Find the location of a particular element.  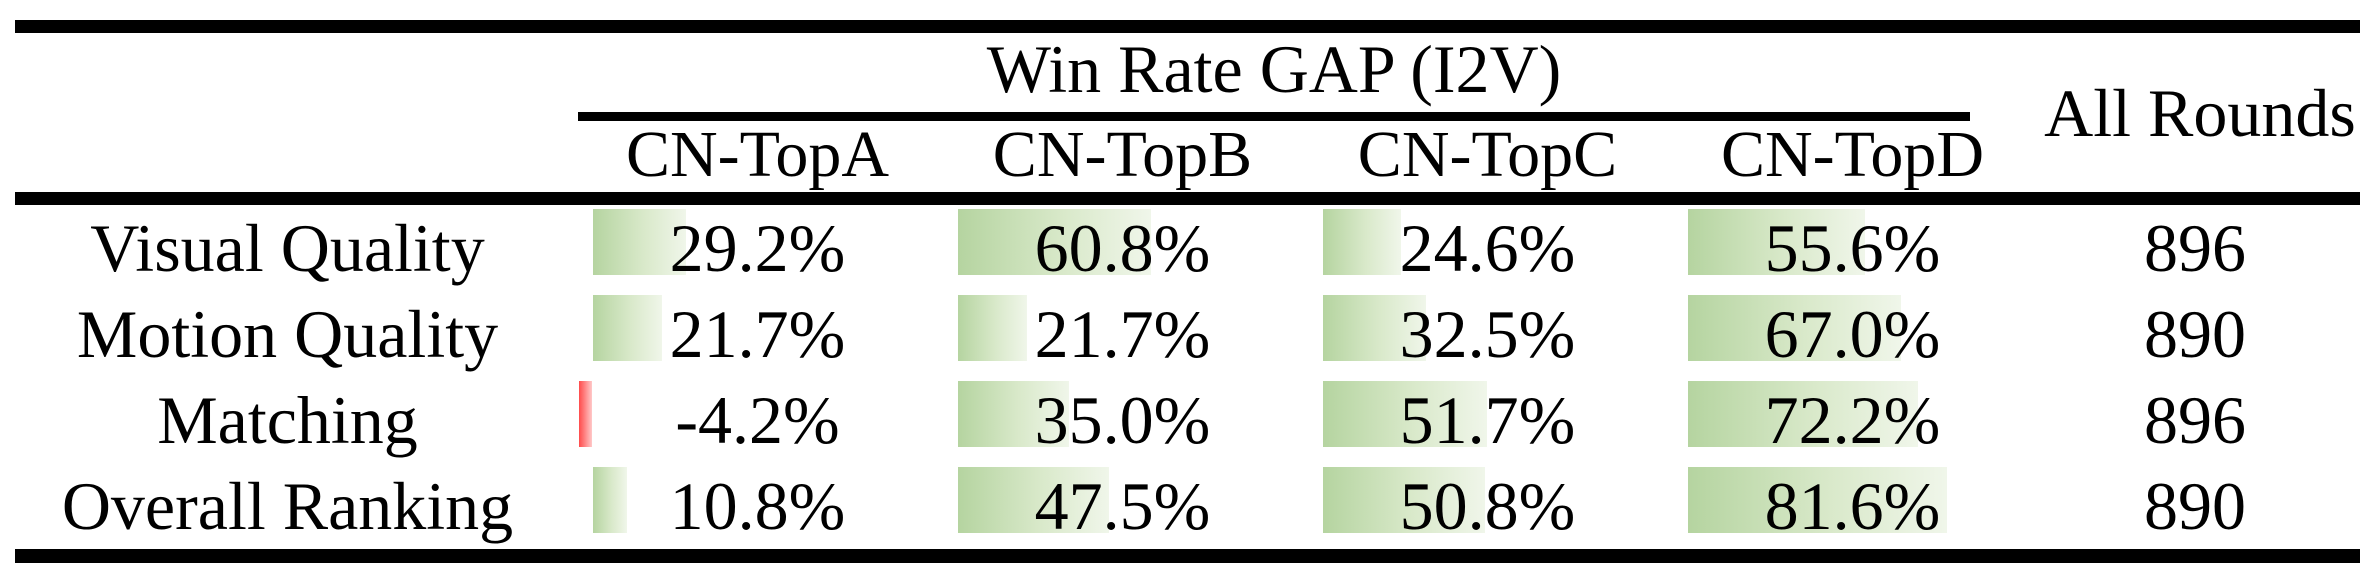

data-cell: 55.6% is located at coordinates (1852, 248).